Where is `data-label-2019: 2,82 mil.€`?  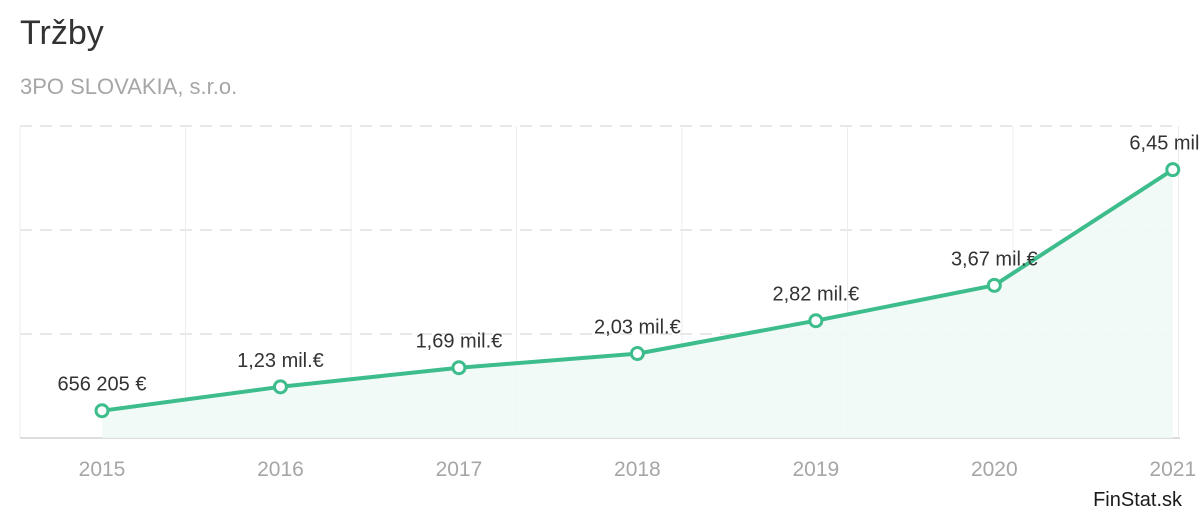
data-label-2019: 2,82 mil.€ is located at coordinates (815, 295).